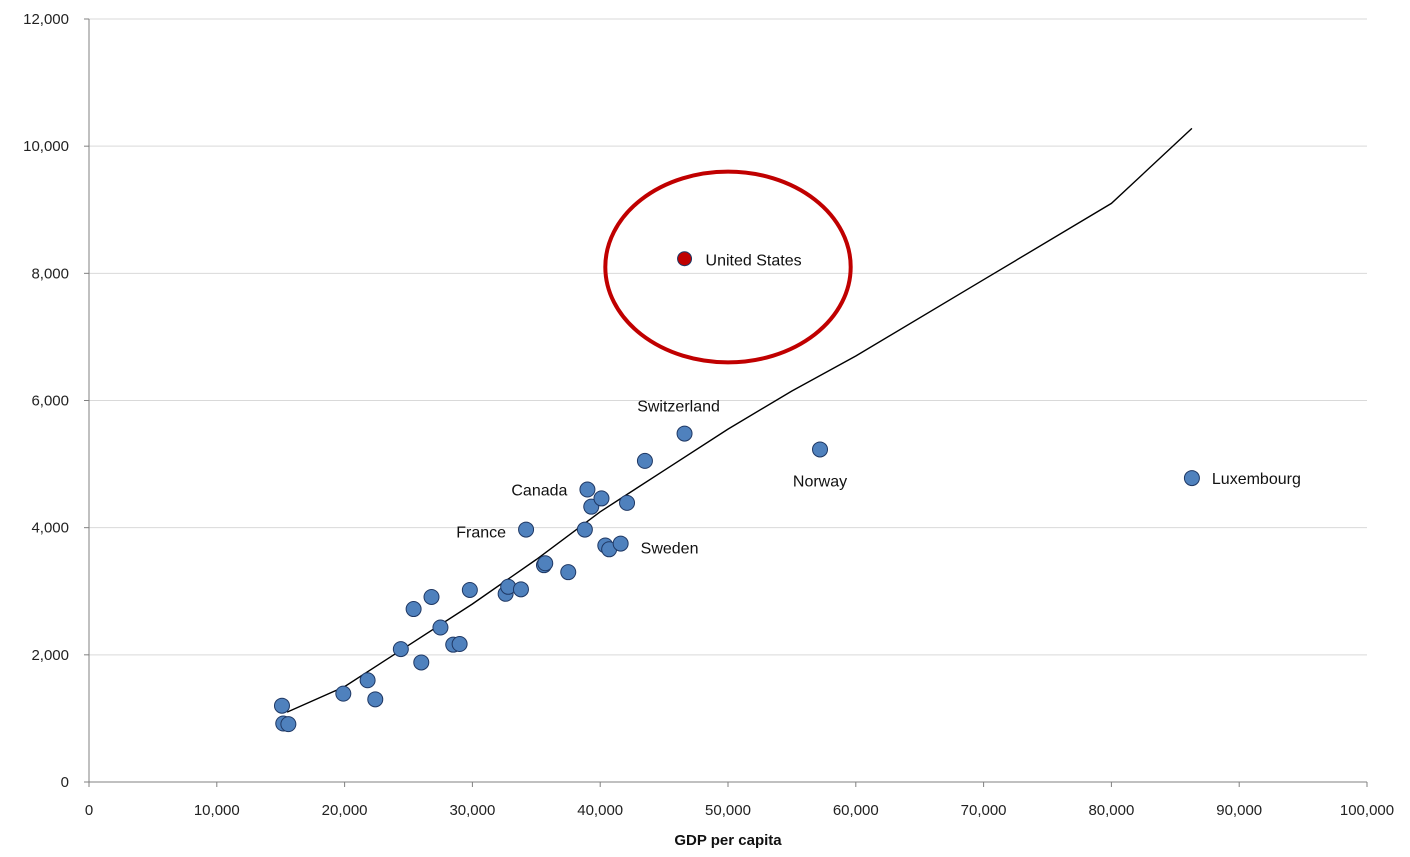 The height and width of the screenshot is (857, 1410). What do you see at coordinates (728, 840) in the screenshot?
I see `x-axis-title: GDP per capita` at bounding box center [728, 840].